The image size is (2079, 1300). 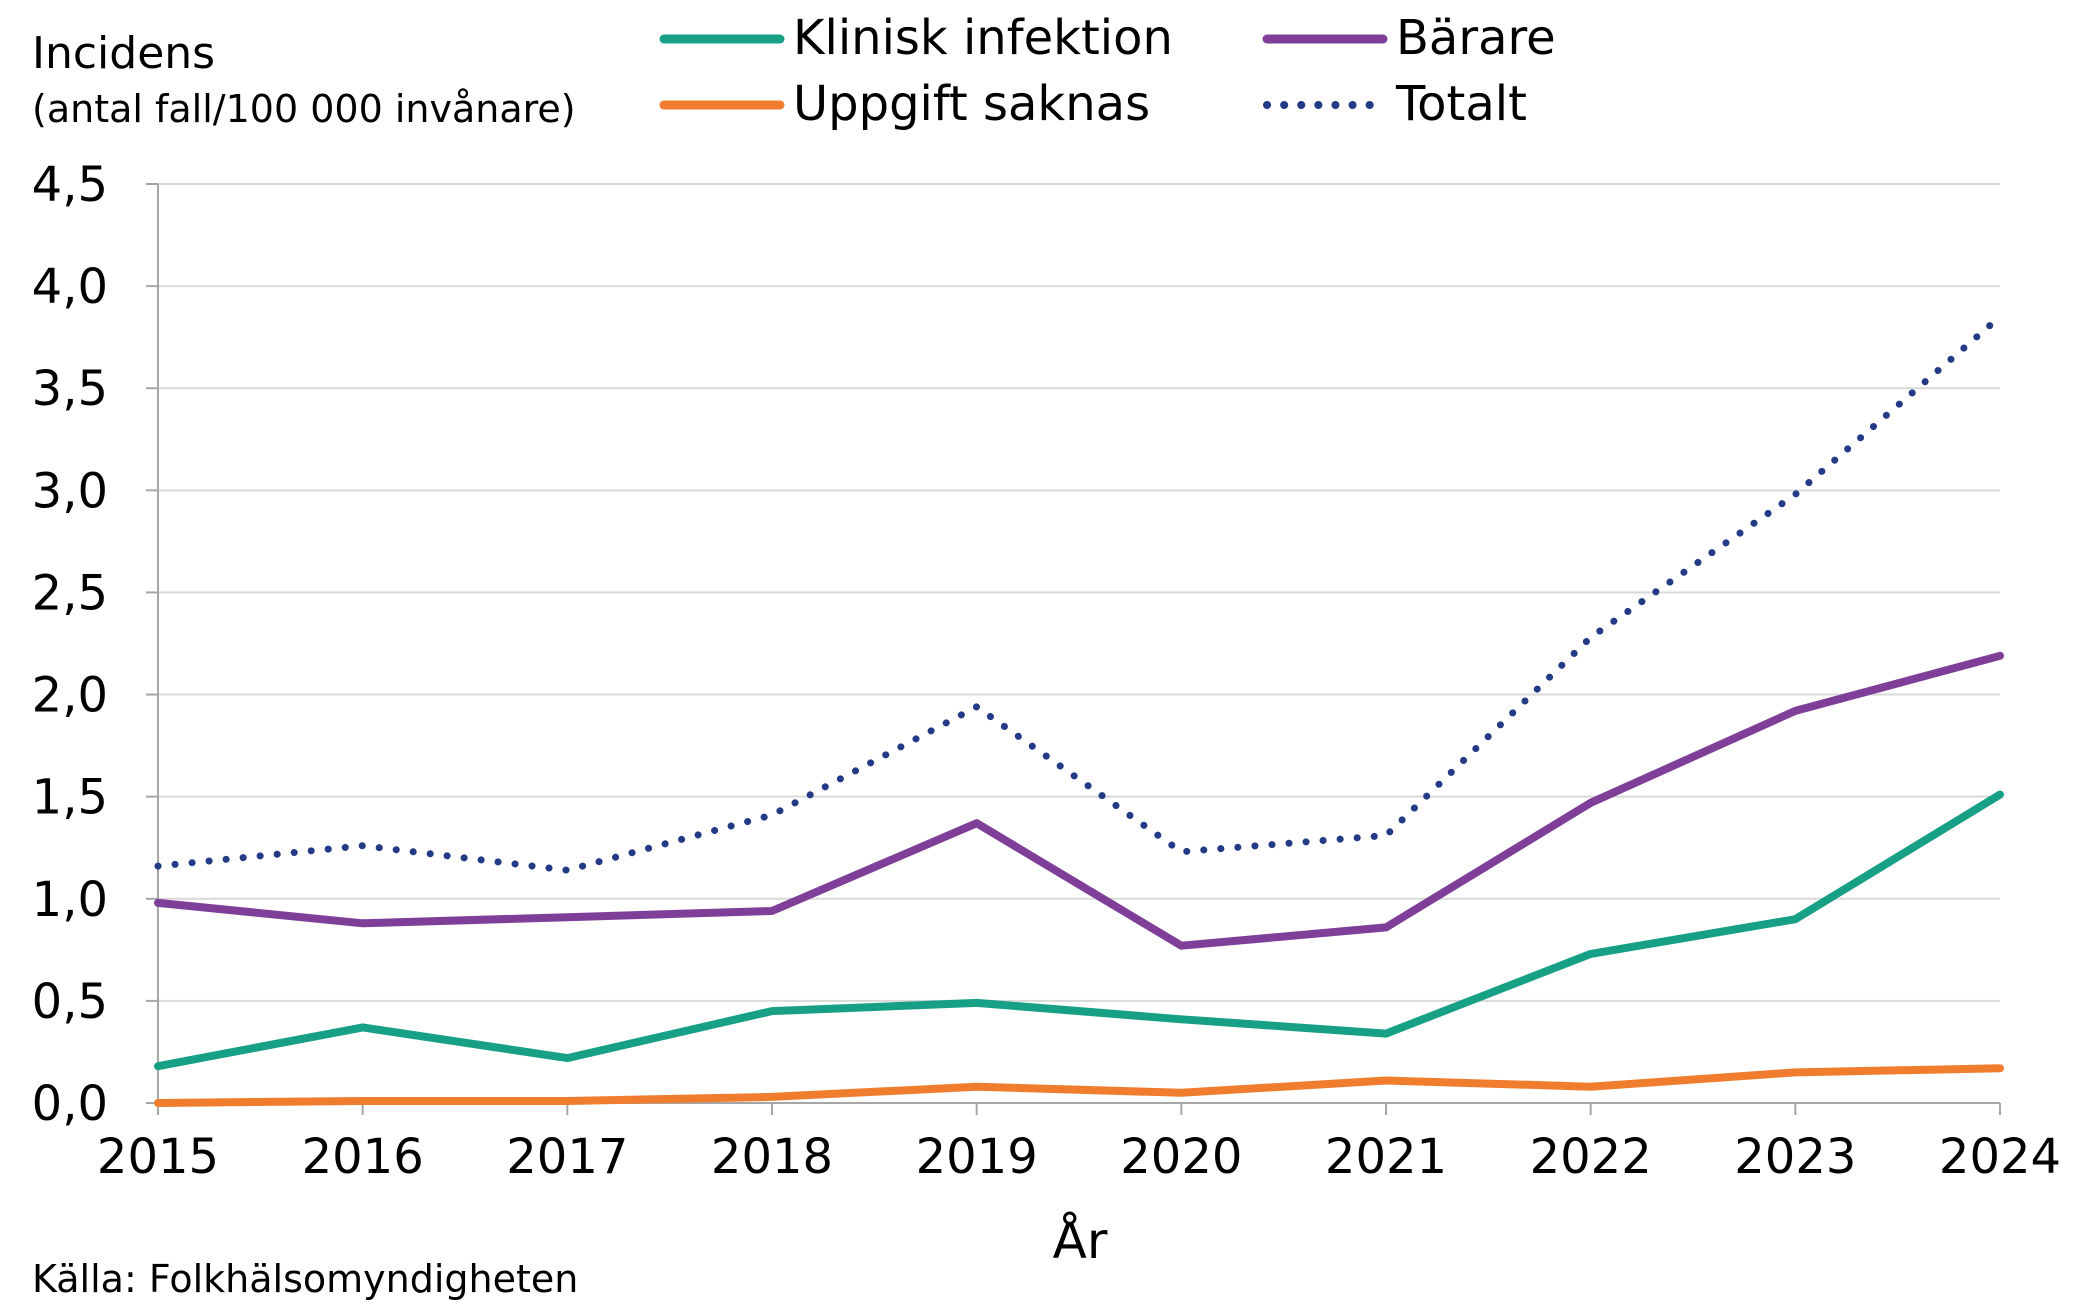 What do you see at coordinates (1476, 38) in the screenshot?
I see `legend-label-barare: Bärare` at bounding box center [1476, 38].